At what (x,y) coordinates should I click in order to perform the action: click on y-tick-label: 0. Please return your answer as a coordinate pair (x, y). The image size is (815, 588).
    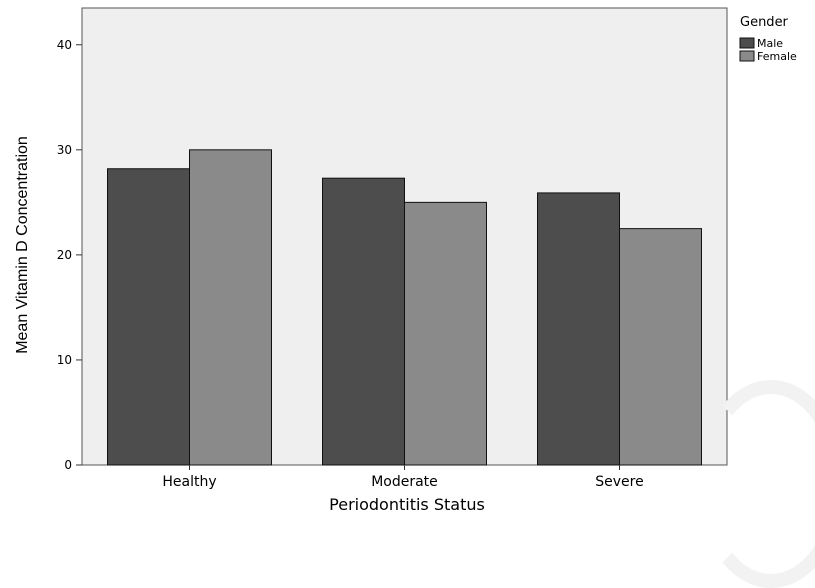
    Looking at the image, I should click on (68, 465).